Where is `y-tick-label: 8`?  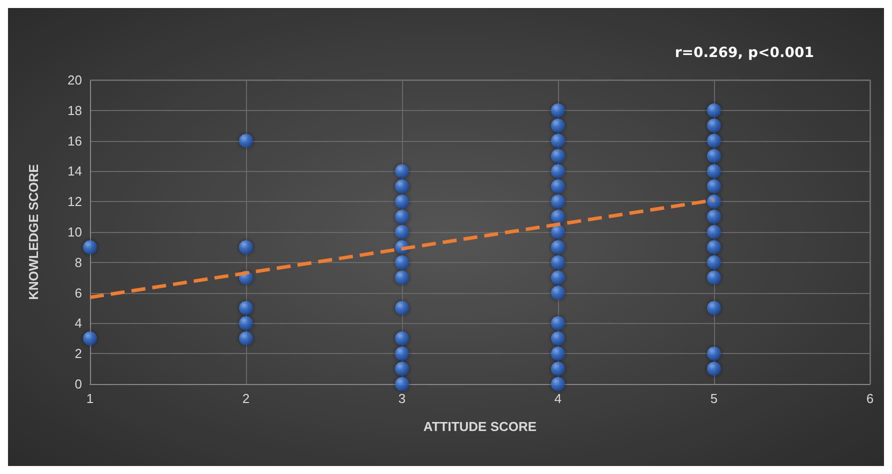 y-tick-label: 8 is located at coordinates (78, 262).